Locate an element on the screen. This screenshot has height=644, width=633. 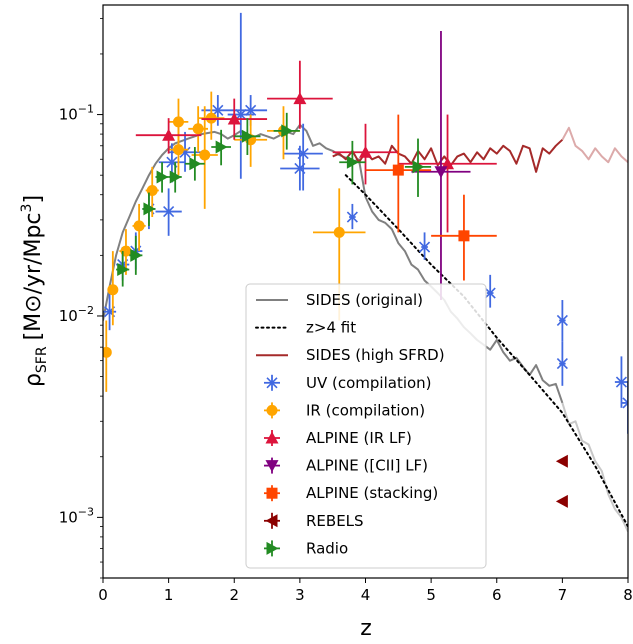
legend-label: SIDES (high SFRD) is located at coordinates (375, 355).